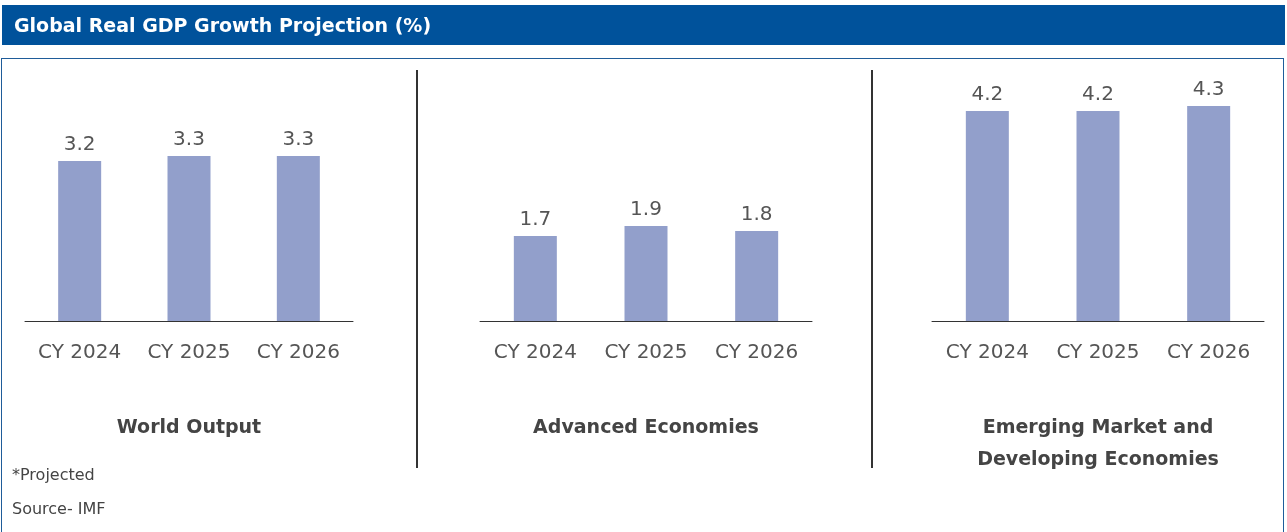  What do you see at coordinates (189, 426) in the screenshot?
I see `x-axis-title: World Output` at bounding box center [189, 426].